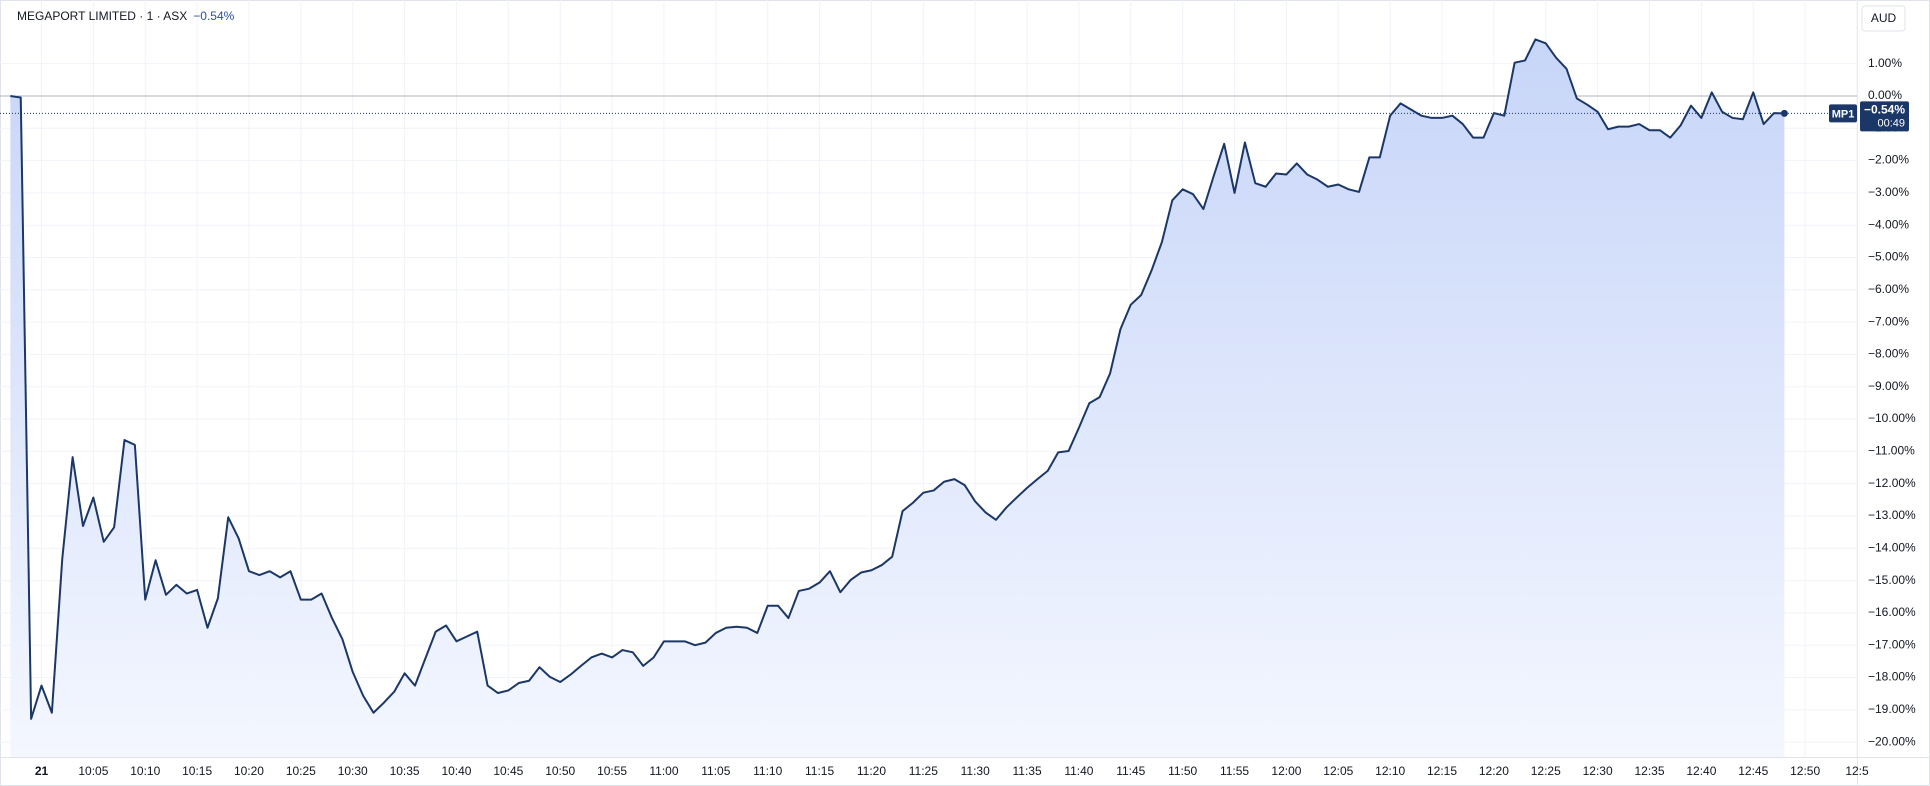 The image size is (1930, 786). What do you see at coordinates (93, 771) in the screenshot?
I see `x-tick-label: 10:05` at bounding box center [93, 771].